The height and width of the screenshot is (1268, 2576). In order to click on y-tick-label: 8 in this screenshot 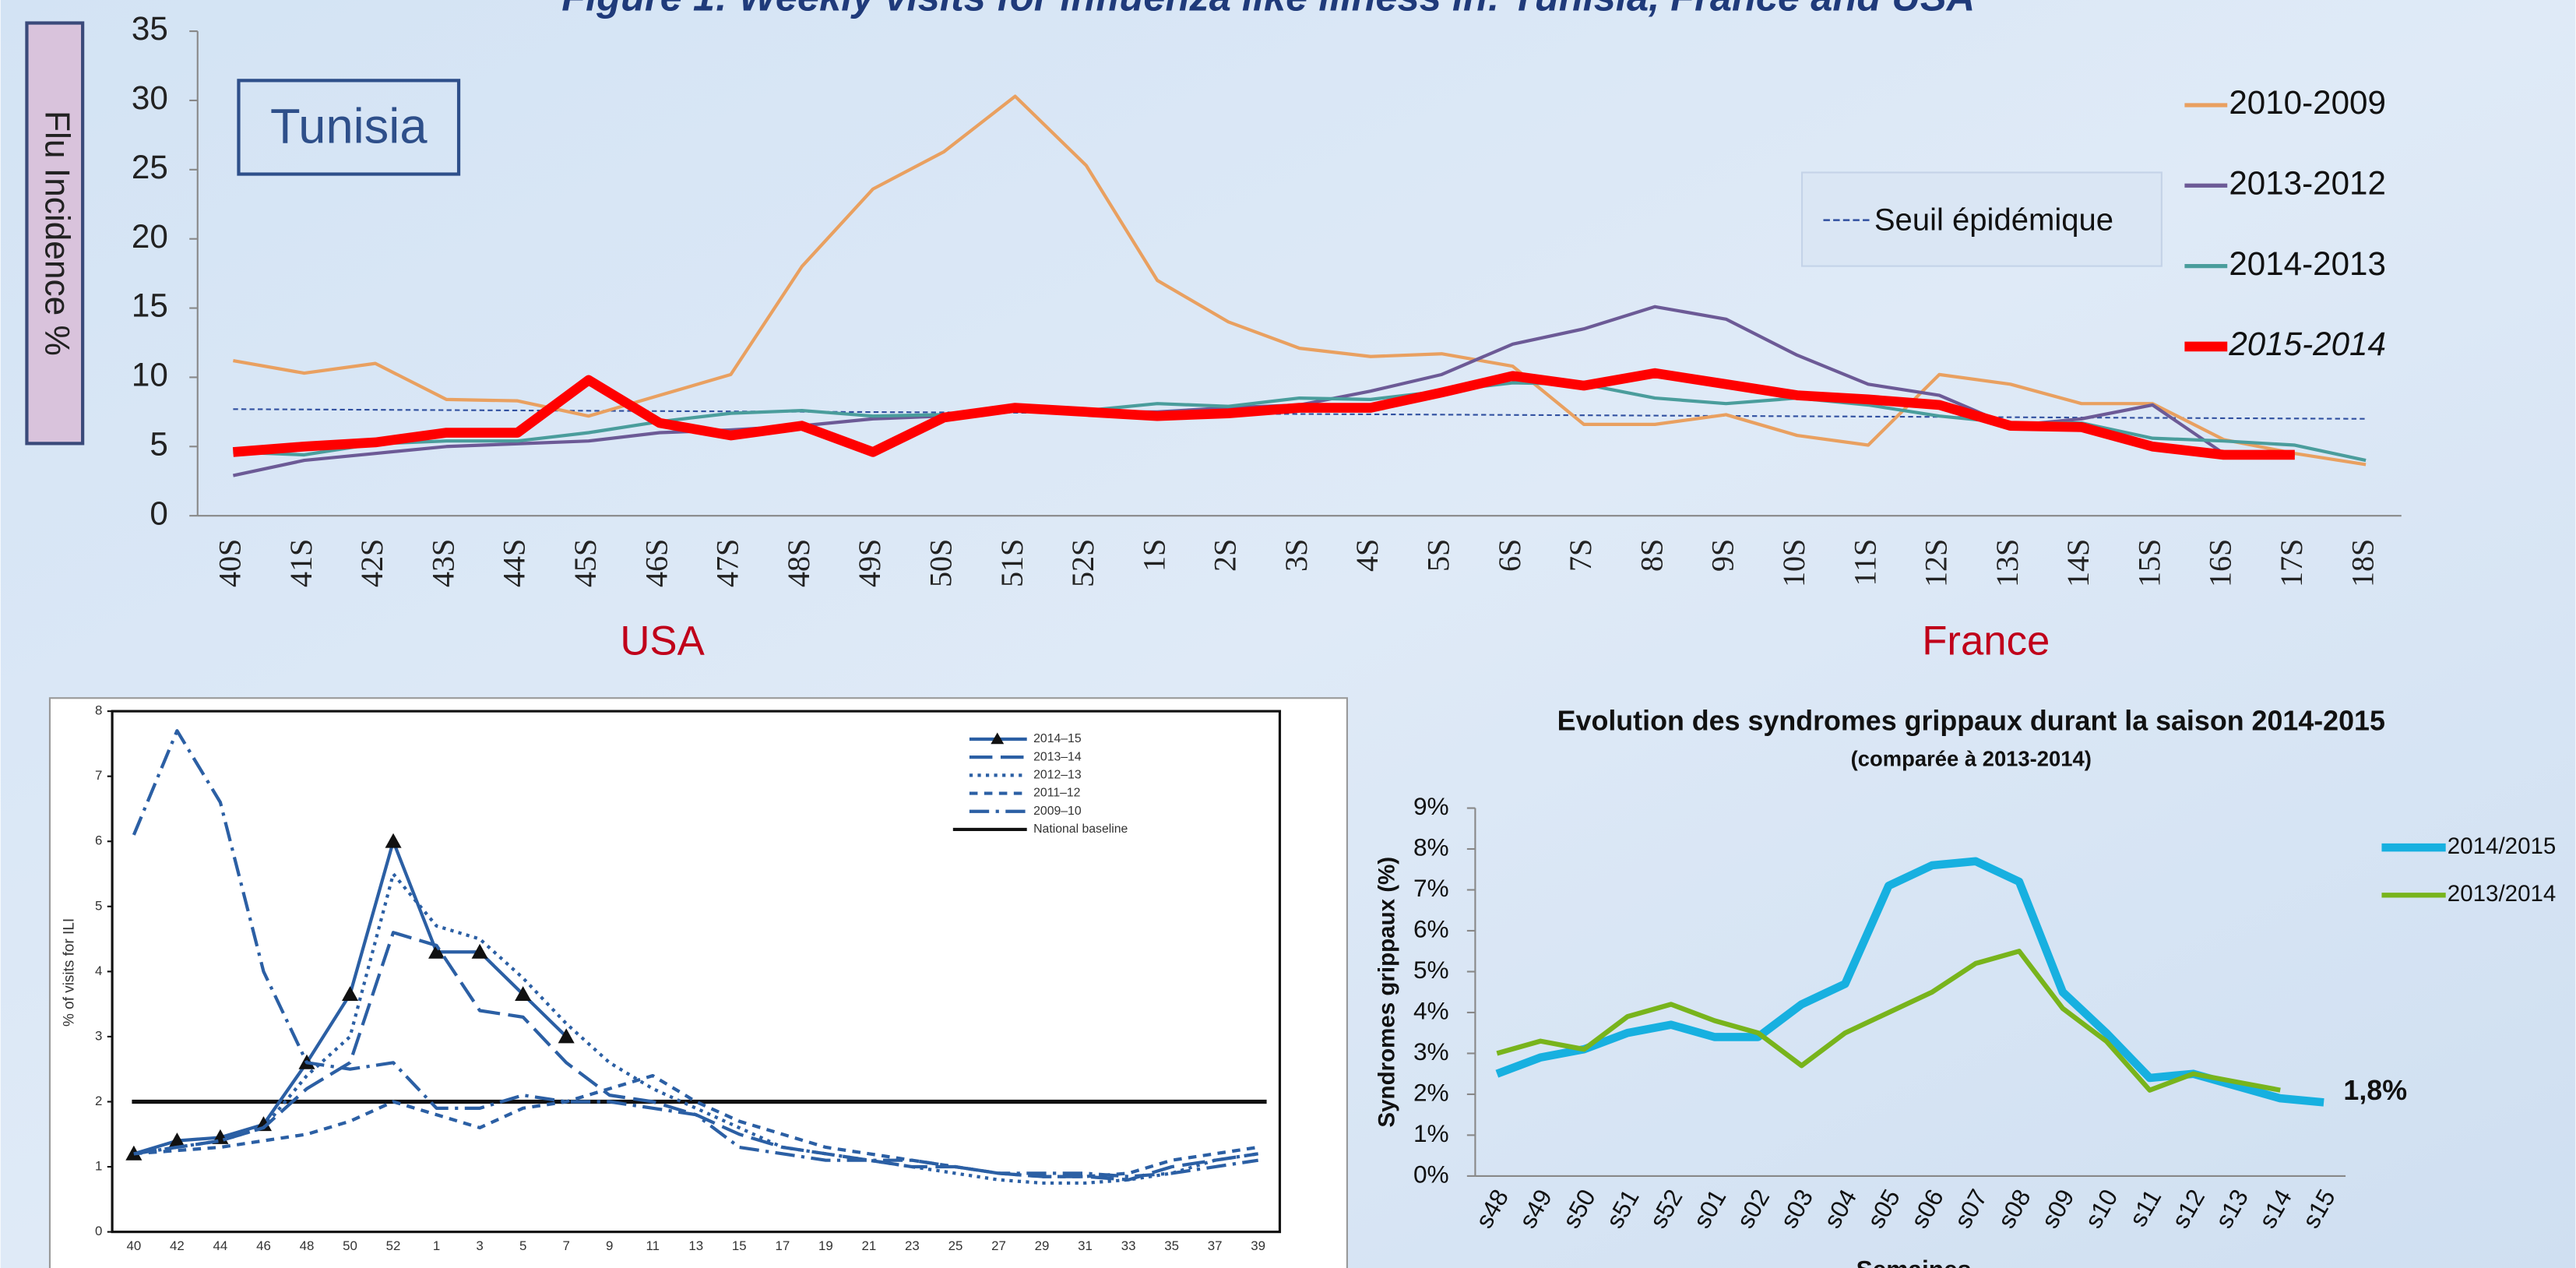, I will do `click(98, 710)`.